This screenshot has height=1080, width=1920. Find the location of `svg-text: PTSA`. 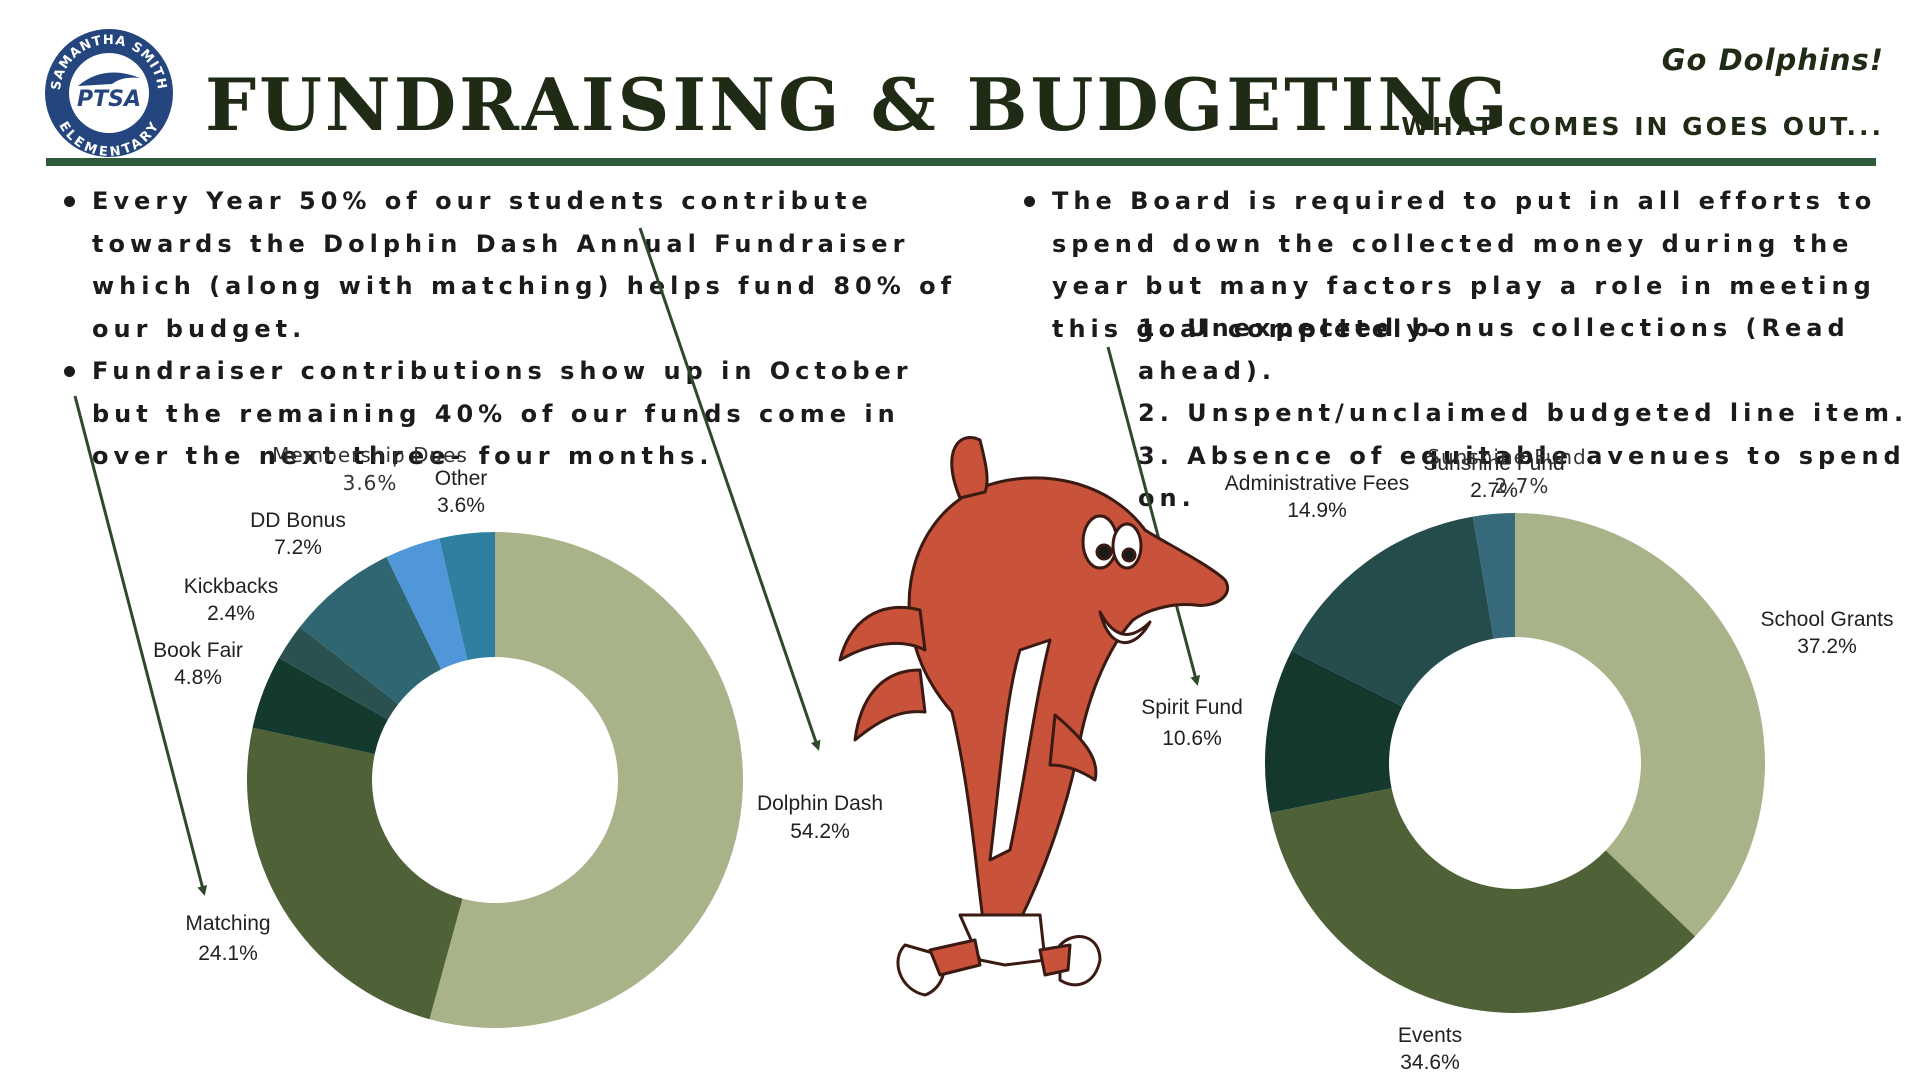

svg-text: PTSA is located at coordinates (109, 99).